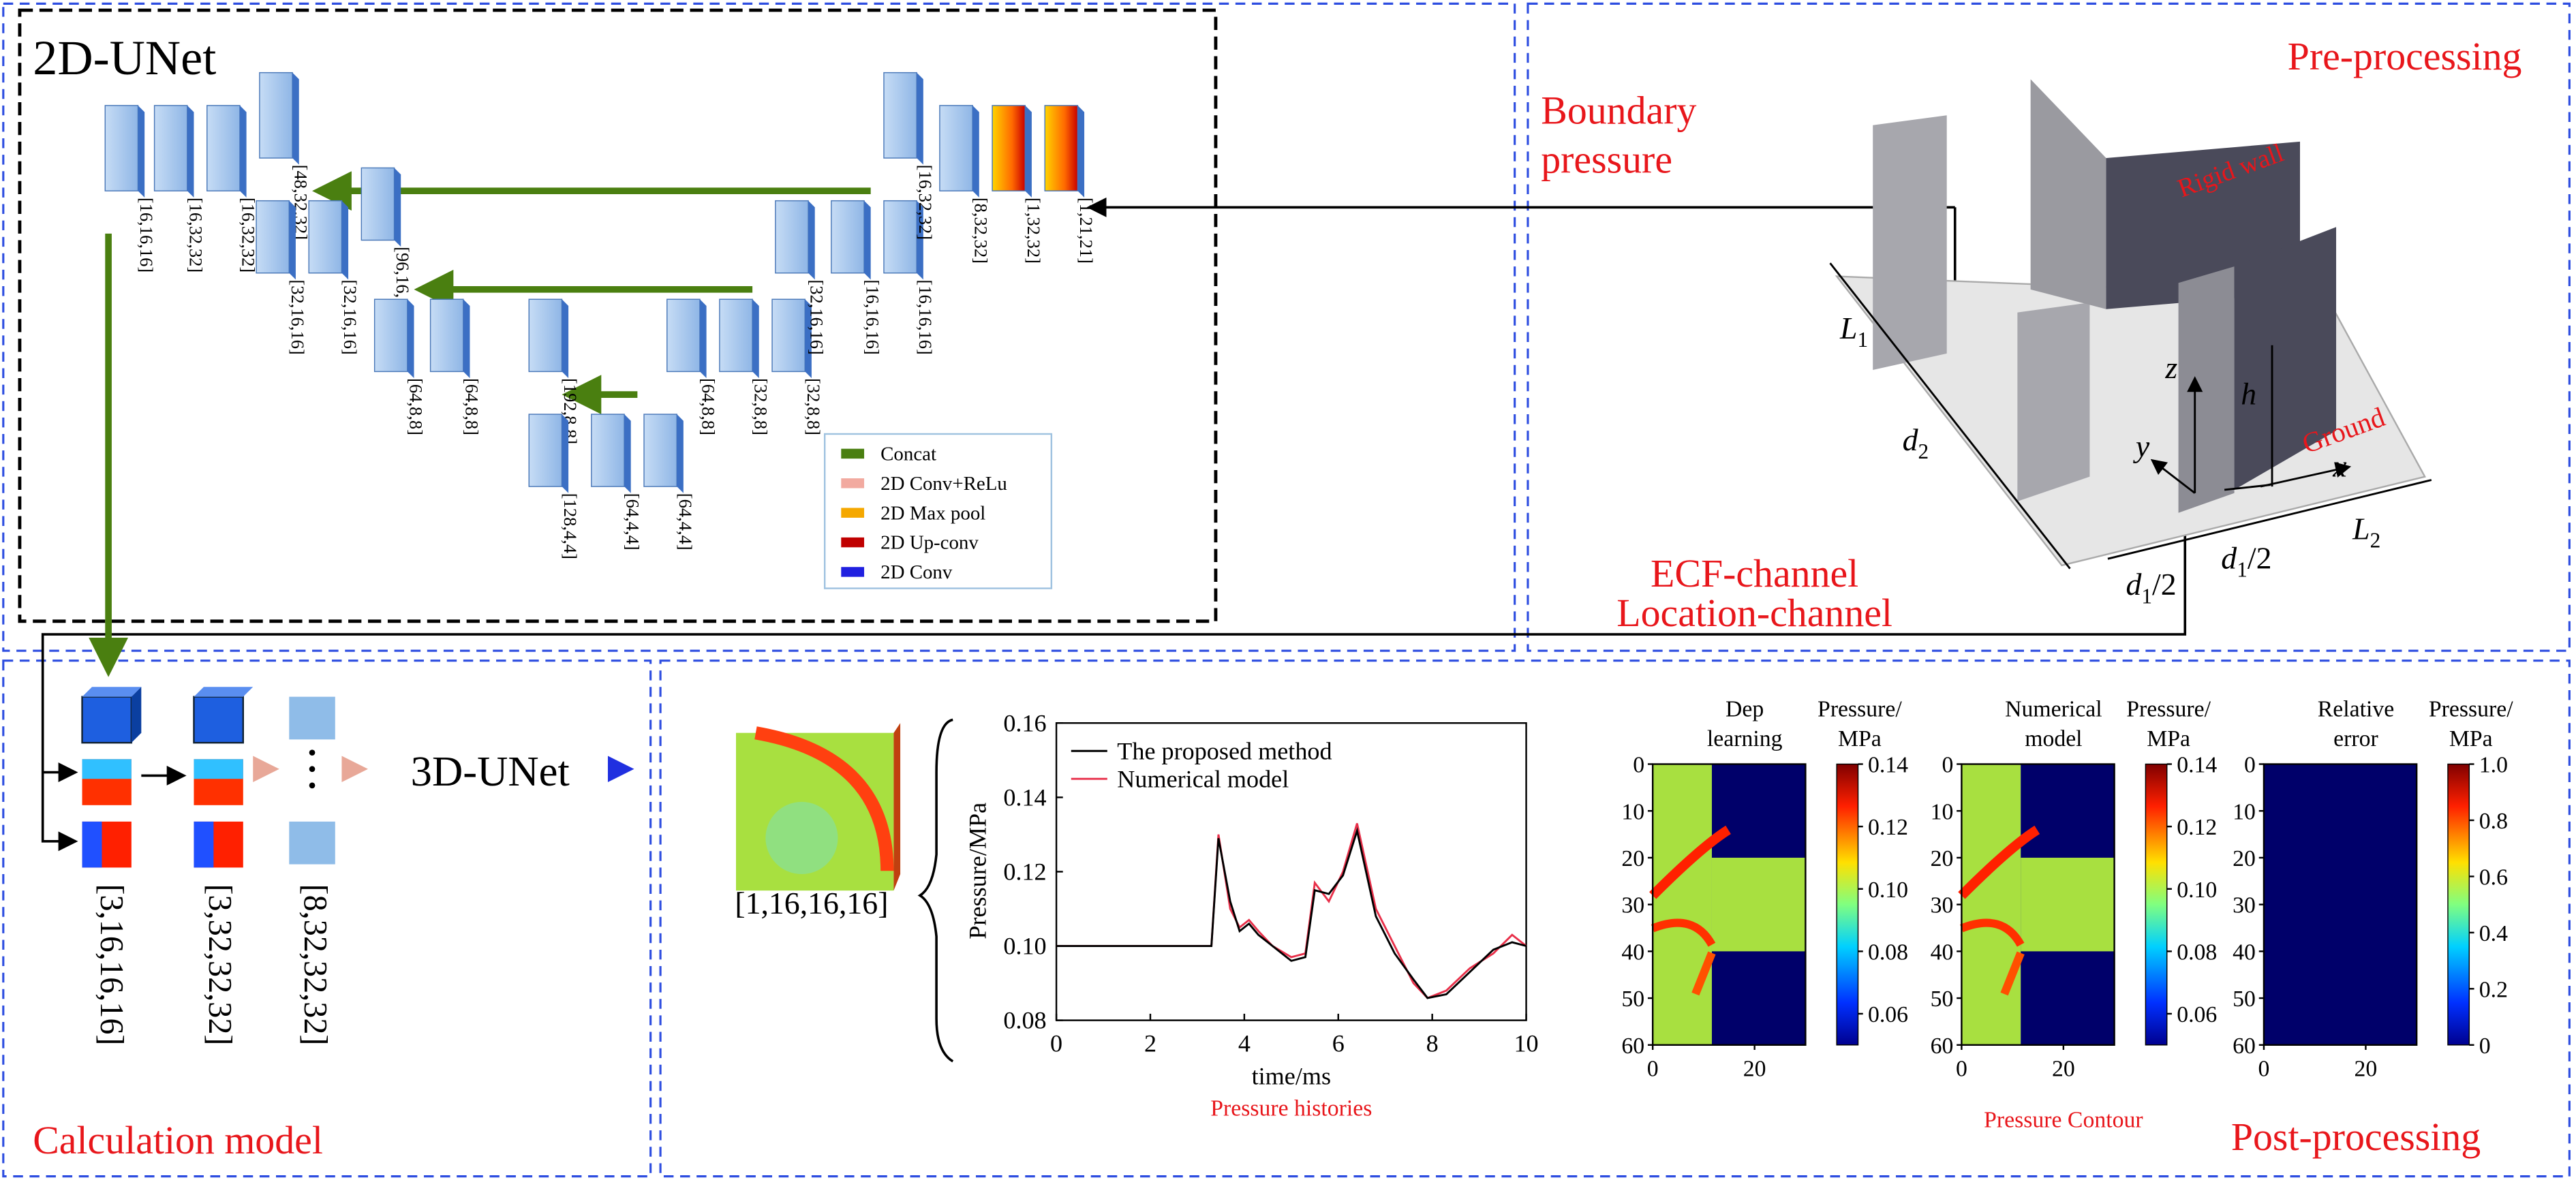 The width and height of the screenshot is (2576, 1180). What do you see at coordinates (1024, 871) in the screenshot?
I see `y-tick-label: 0.12` at bounding box center [1024, 871].